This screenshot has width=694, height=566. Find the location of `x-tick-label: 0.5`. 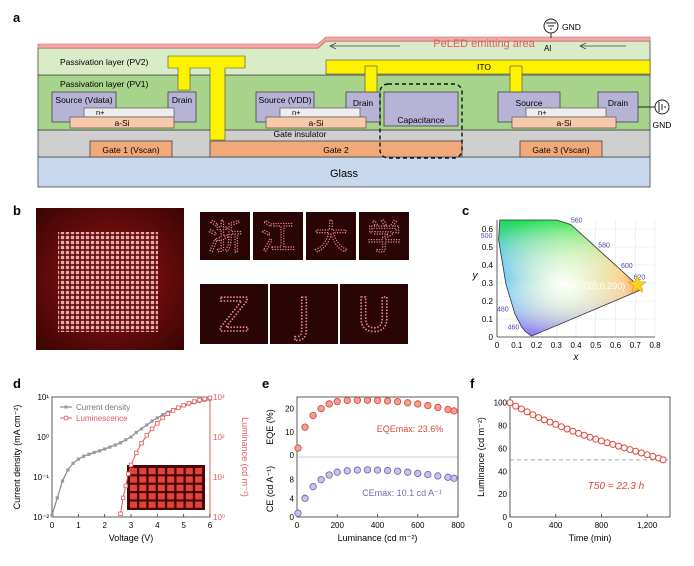

x-tick-label: 0.5 is located at coordinates (596, 345).